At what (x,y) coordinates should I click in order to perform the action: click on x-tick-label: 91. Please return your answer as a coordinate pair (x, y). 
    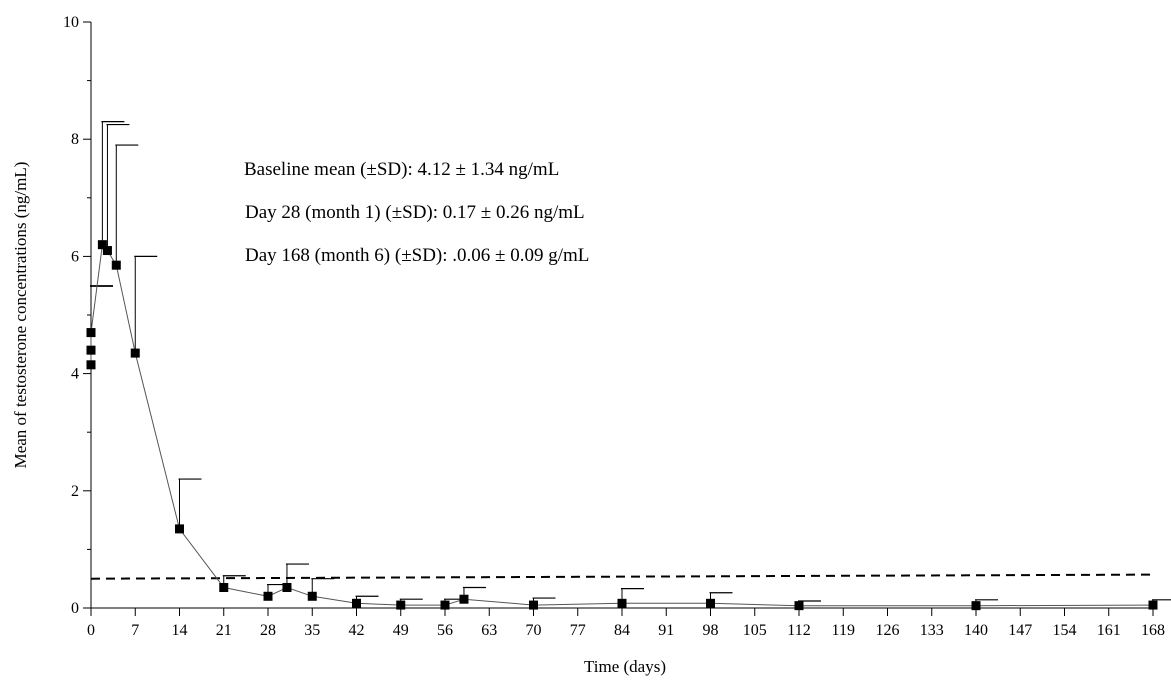
    Looking at the image, I should click on (666, 630).